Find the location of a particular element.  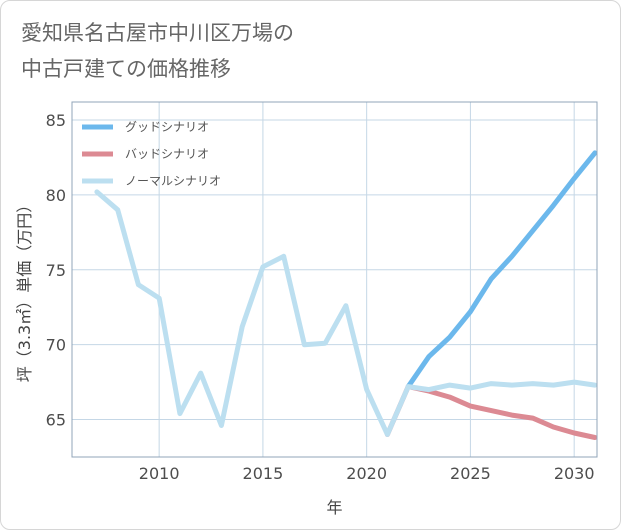

x-tick-label: 2015 is located at coordinates (263, 473).